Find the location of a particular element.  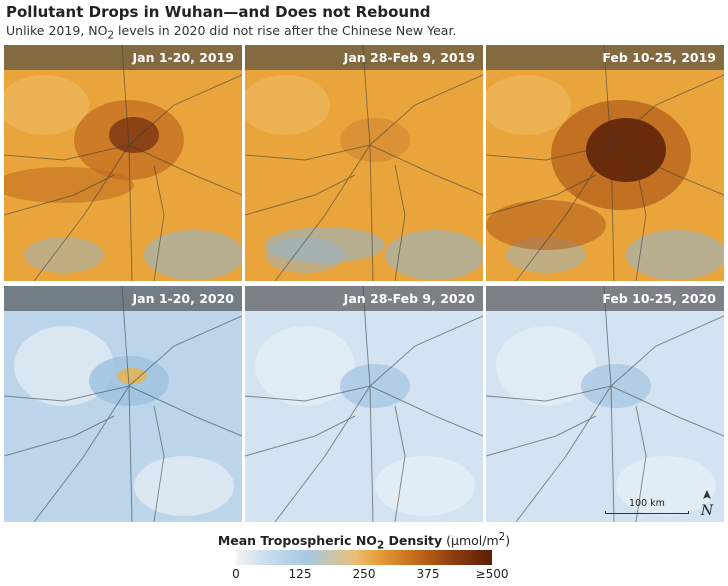

panel-label: Jan 1-20, 2020 is located at coordinates (123, 298).